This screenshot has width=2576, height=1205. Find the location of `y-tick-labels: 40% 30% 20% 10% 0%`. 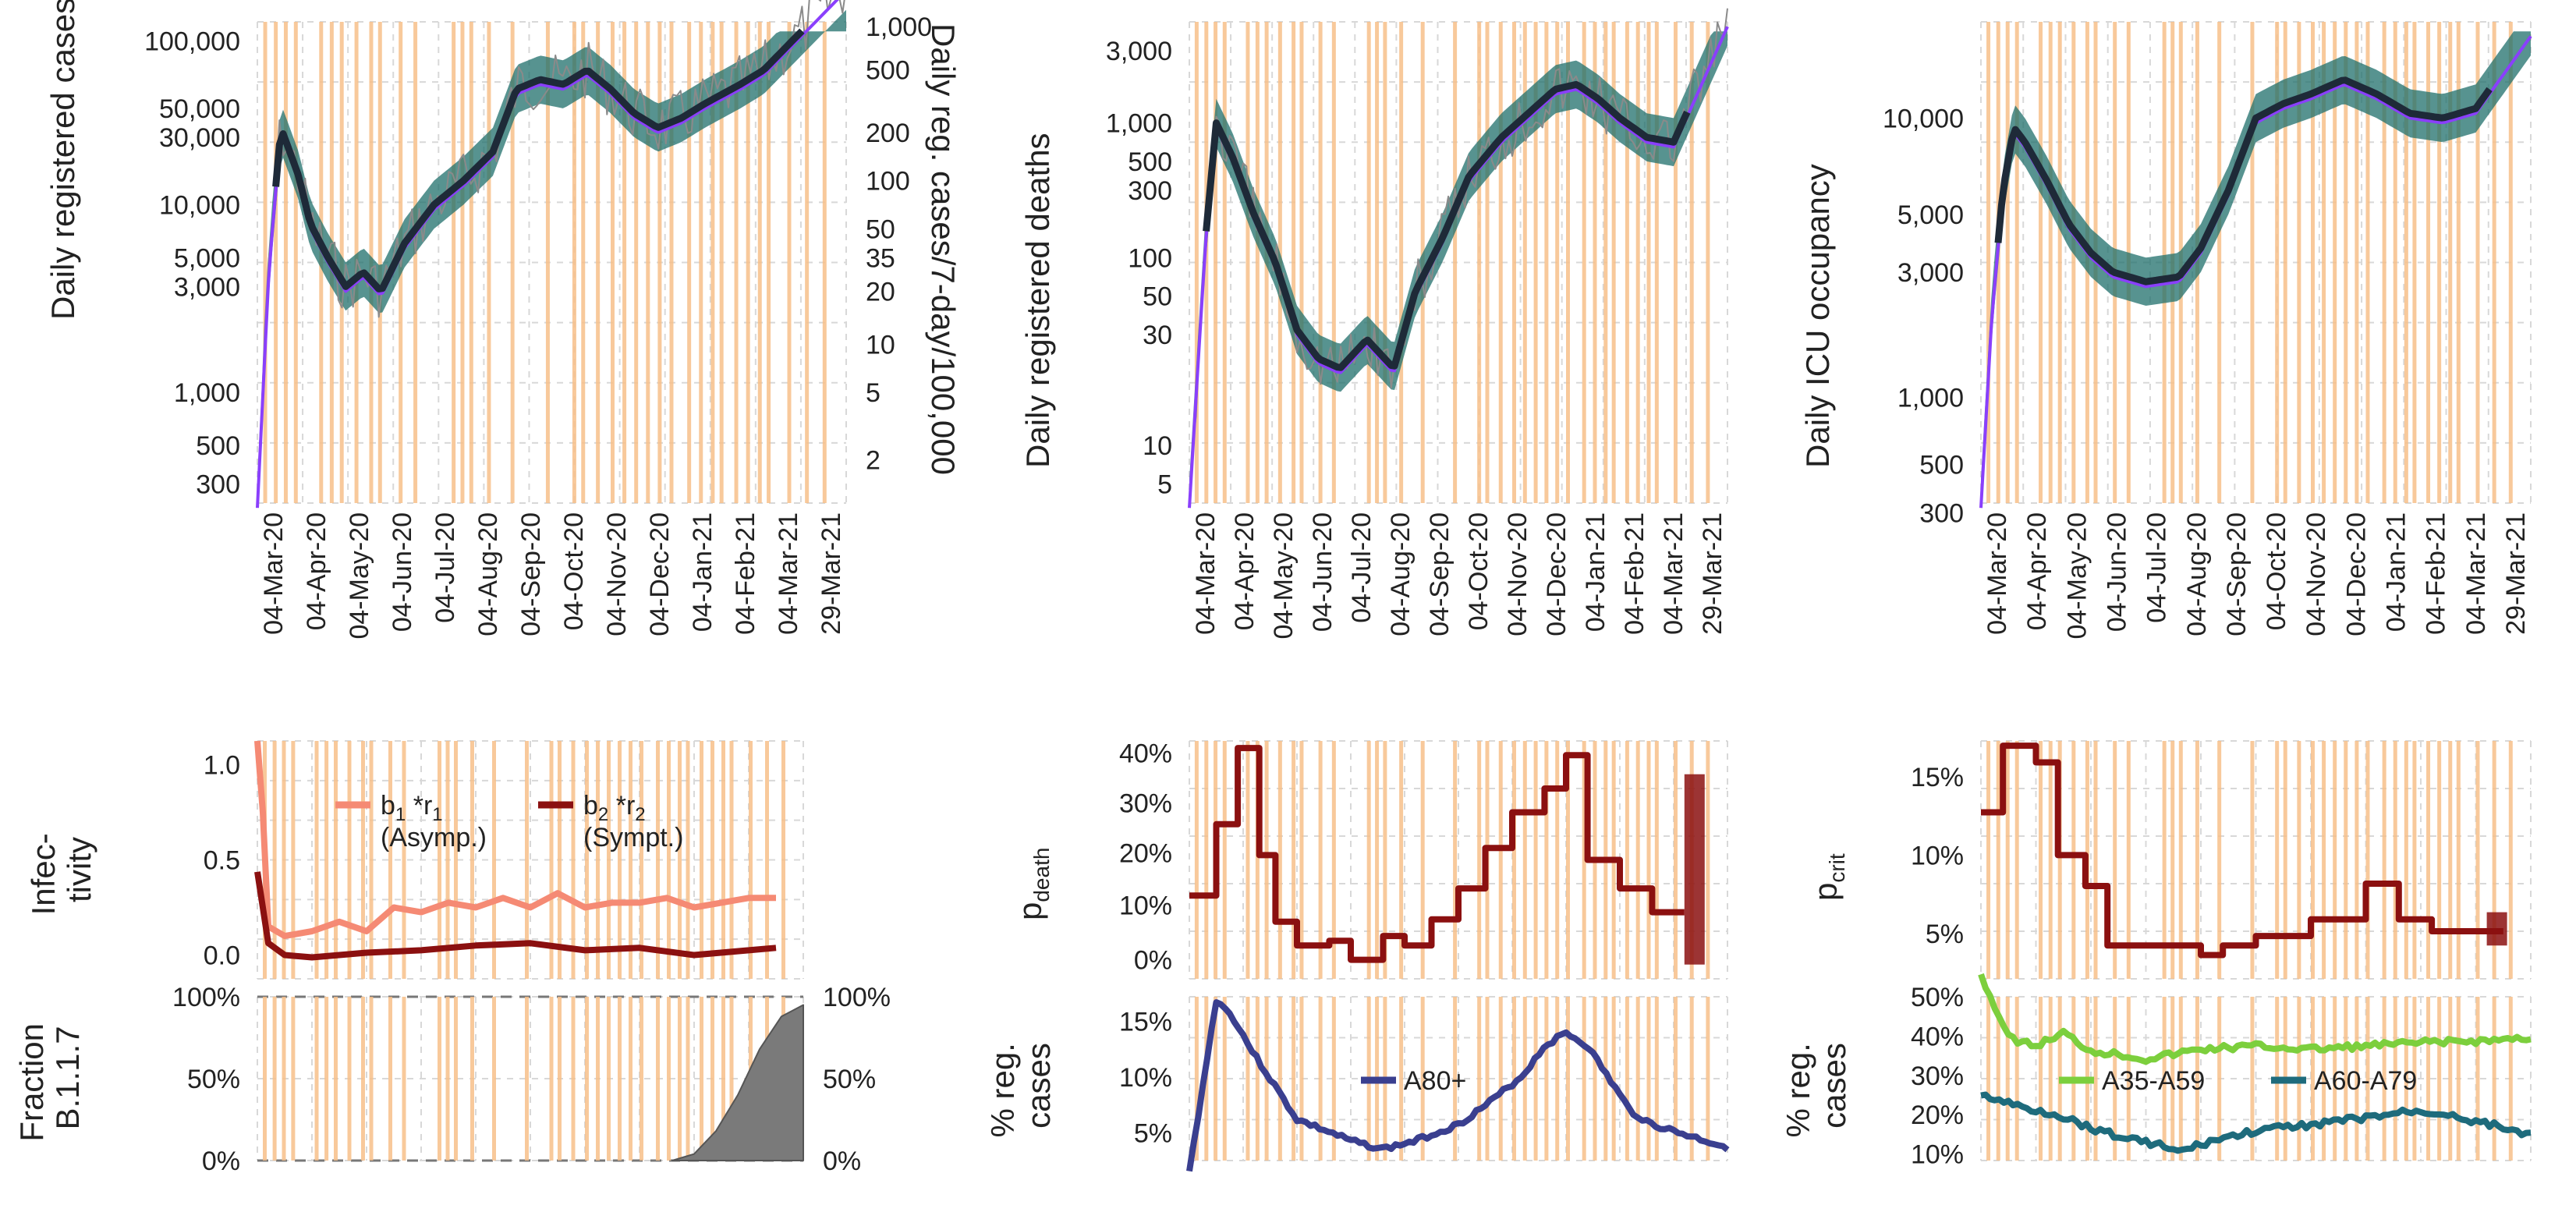

y-tick-labels: 40% 30% 20% 10% 0% is located at coordinates (1145, 857).